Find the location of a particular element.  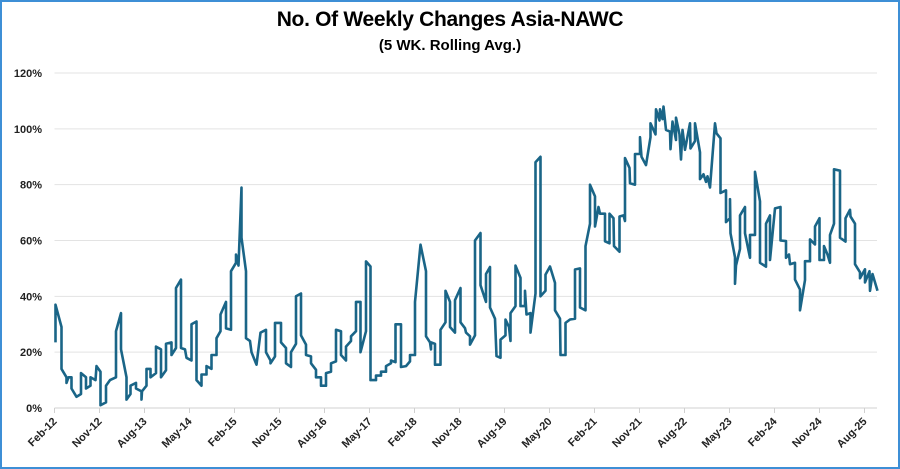

x-tick-label: Aug-13 is located at coordinates (132, 433).